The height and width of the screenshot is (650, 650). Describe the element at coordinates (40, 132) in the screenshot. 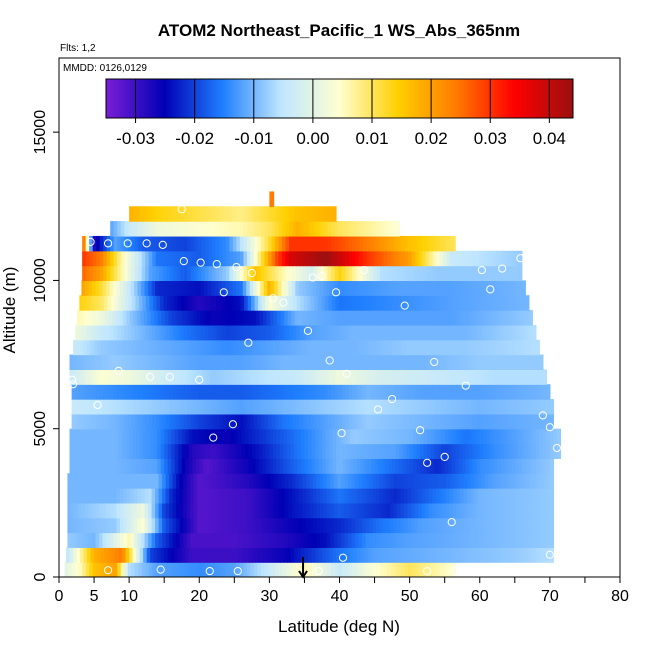

I see `y-tick-label: 15000` at that location.